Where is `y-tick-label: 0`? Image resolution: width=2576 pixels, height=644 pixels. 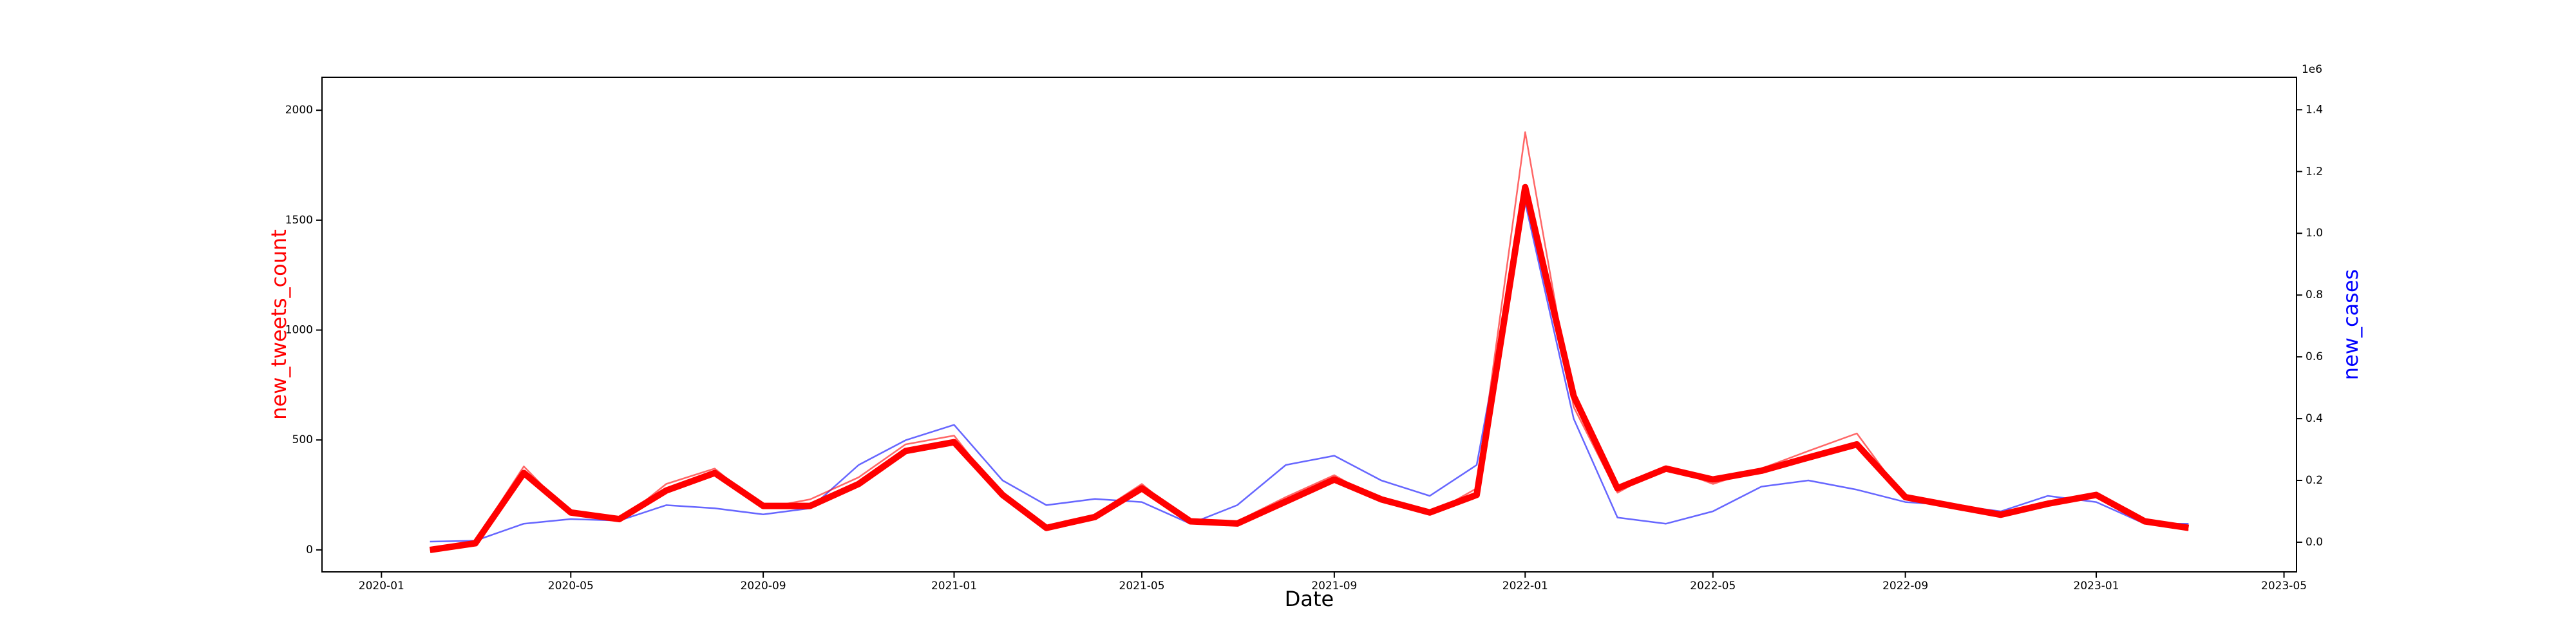 y-tick-label: 0 is located at coordinates (309, 550).